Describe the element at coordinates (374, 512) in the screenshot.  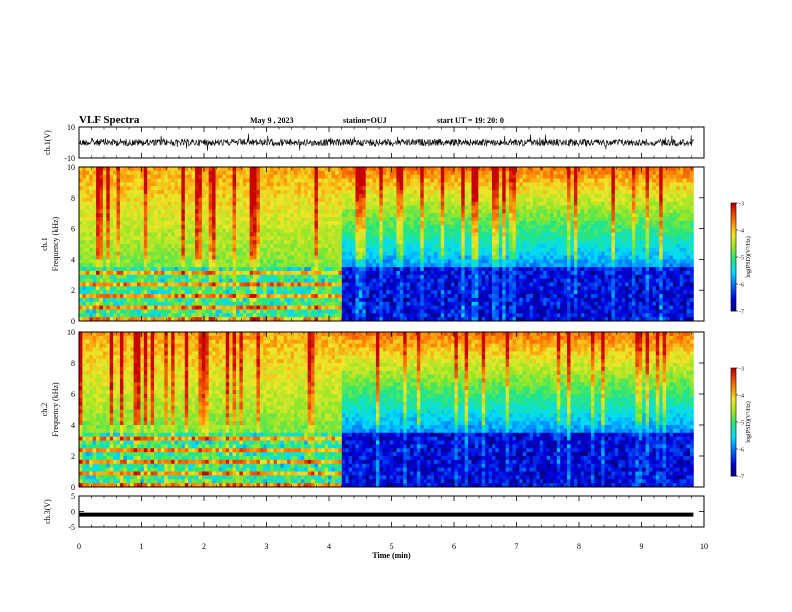
I see `ch3-waveform-panel: 5 0 -5 ch.3(V)` at that location.